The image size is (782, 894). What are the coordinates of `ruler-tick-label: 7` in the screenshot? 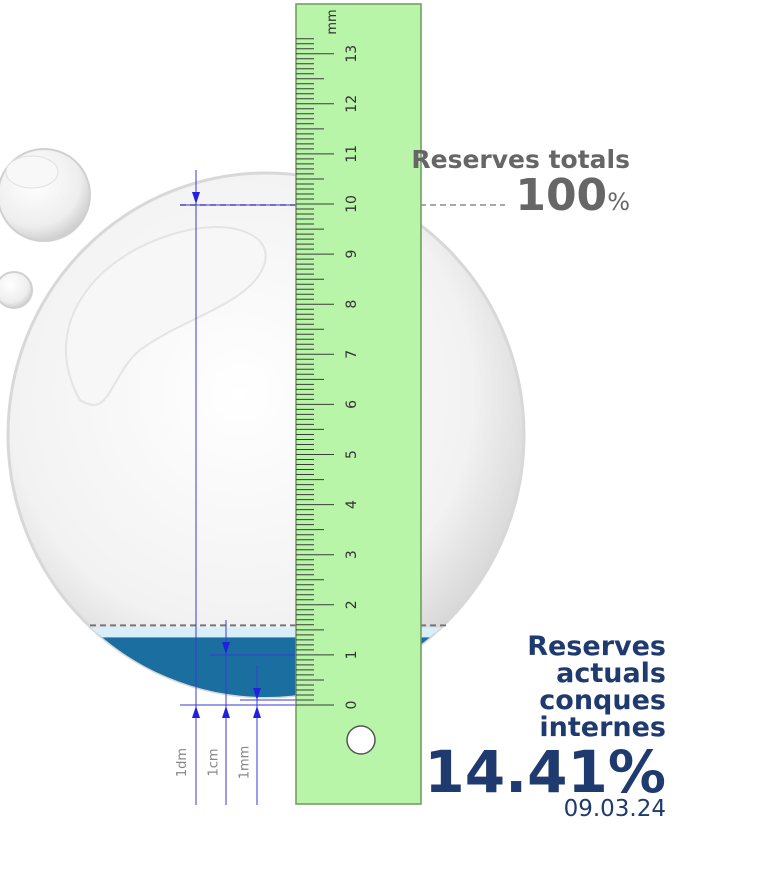 It's located at (352, 354).